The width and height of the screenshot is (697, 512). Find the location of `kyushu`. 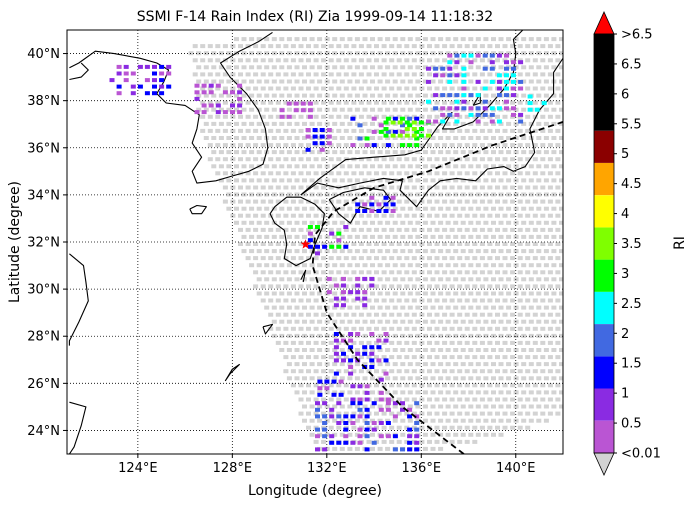

kyushu is located at coordinates (297, 231).